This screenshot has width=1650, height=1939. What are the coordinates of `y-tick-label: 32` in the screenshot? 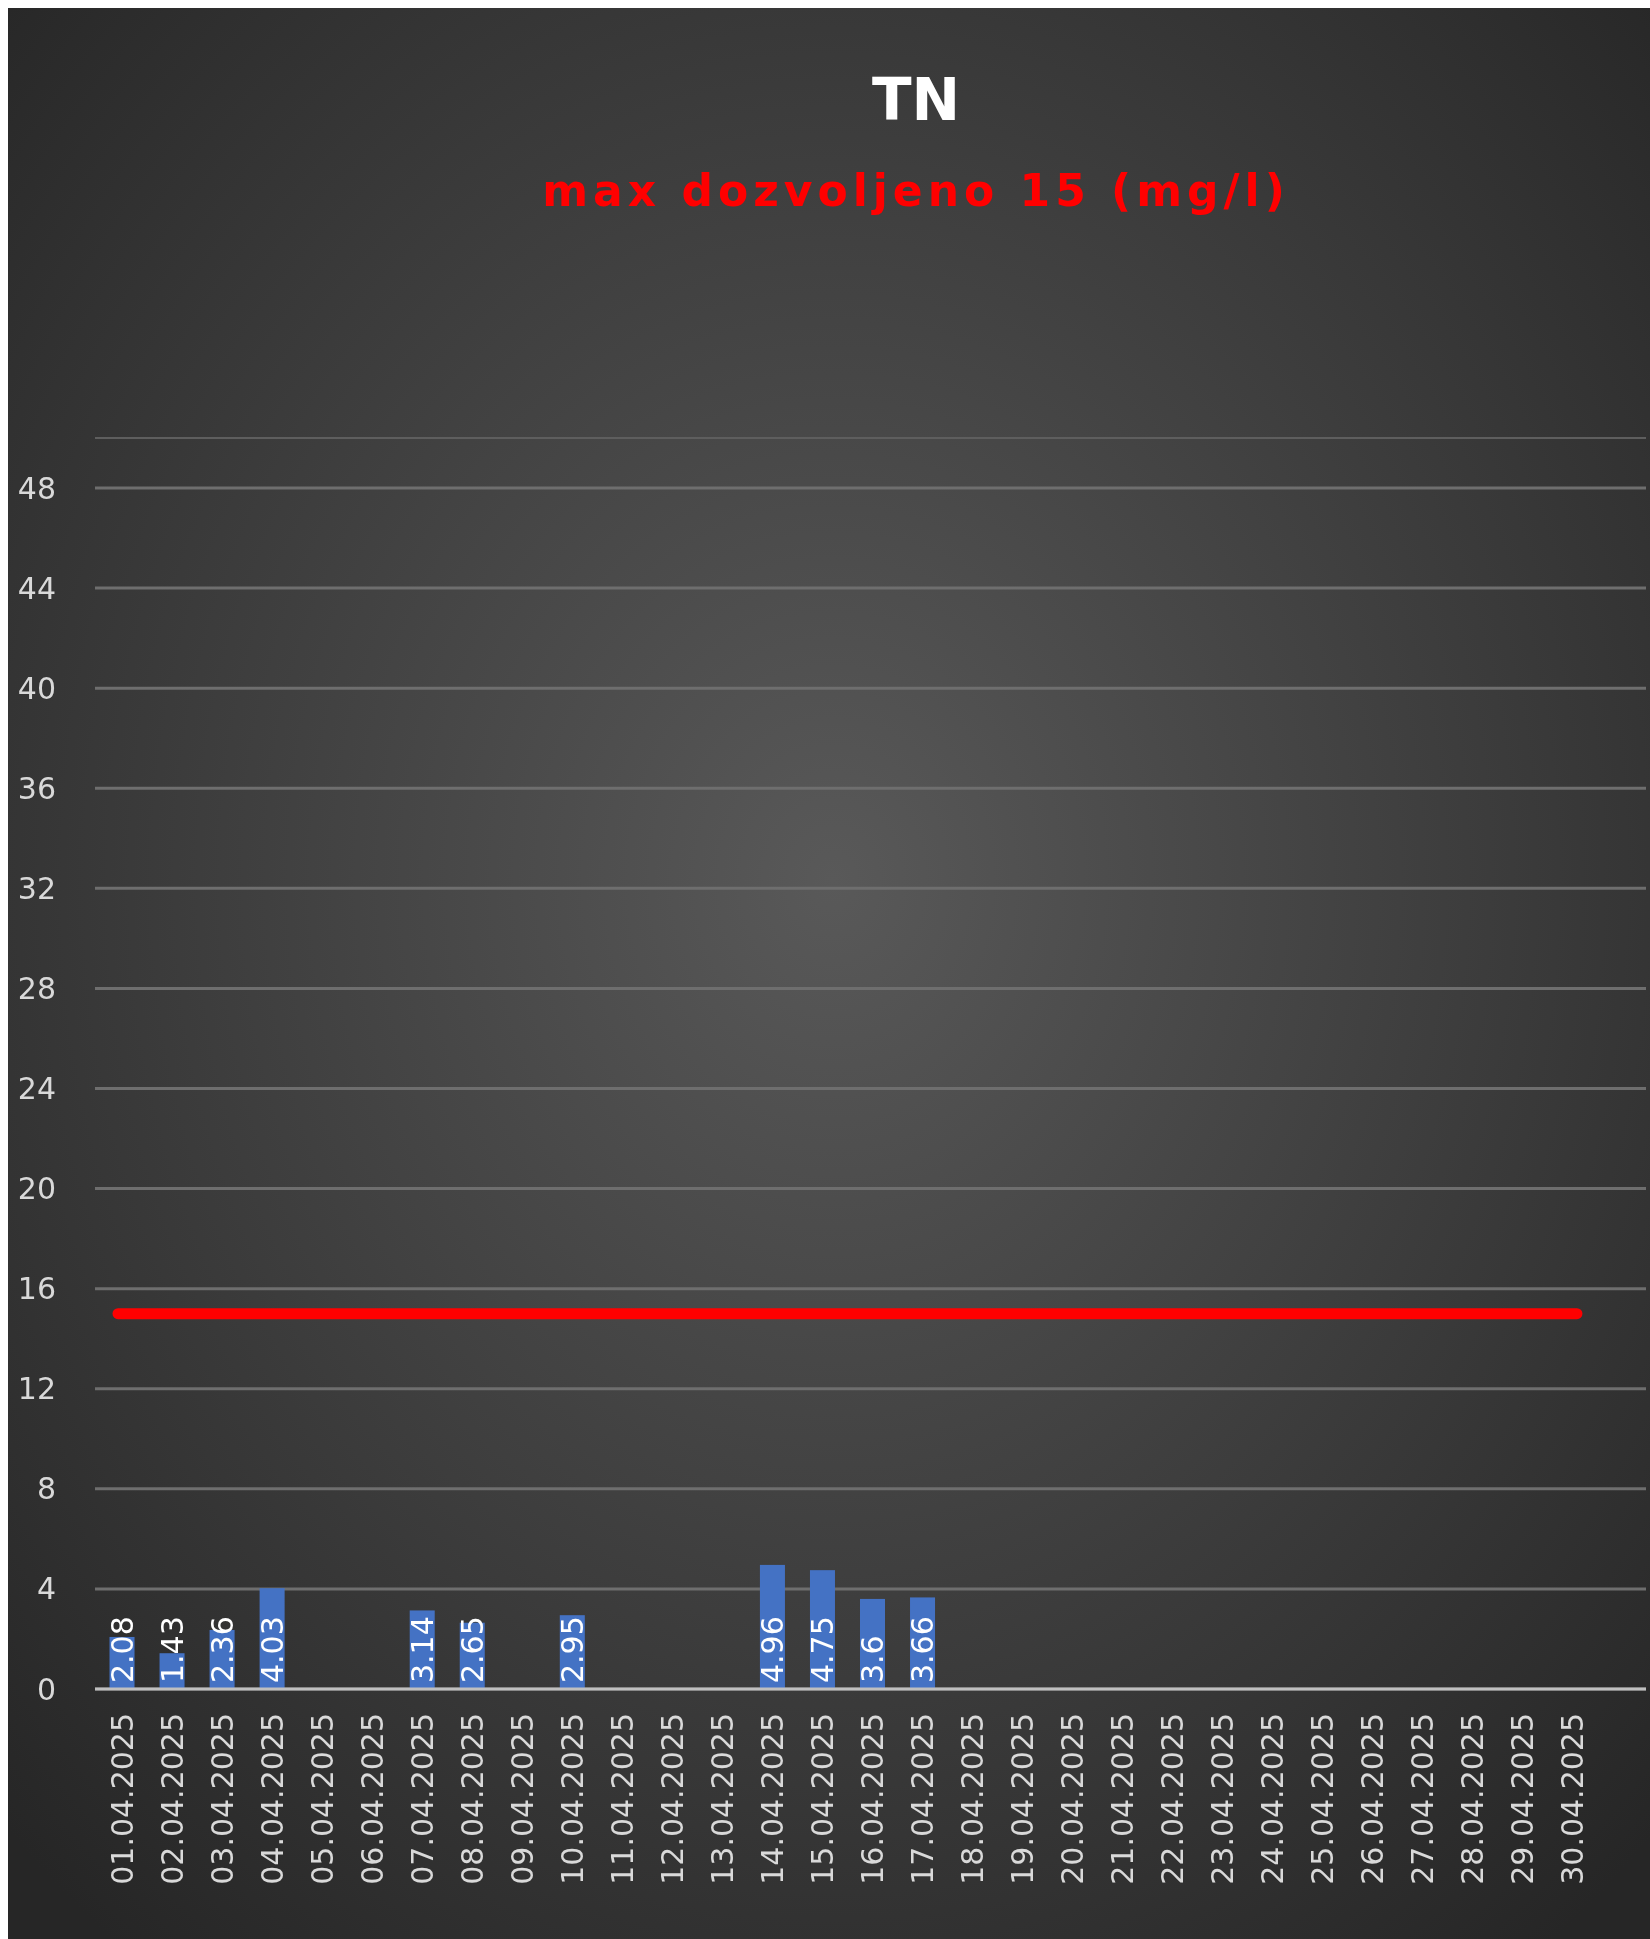 It's located at (36, 888).